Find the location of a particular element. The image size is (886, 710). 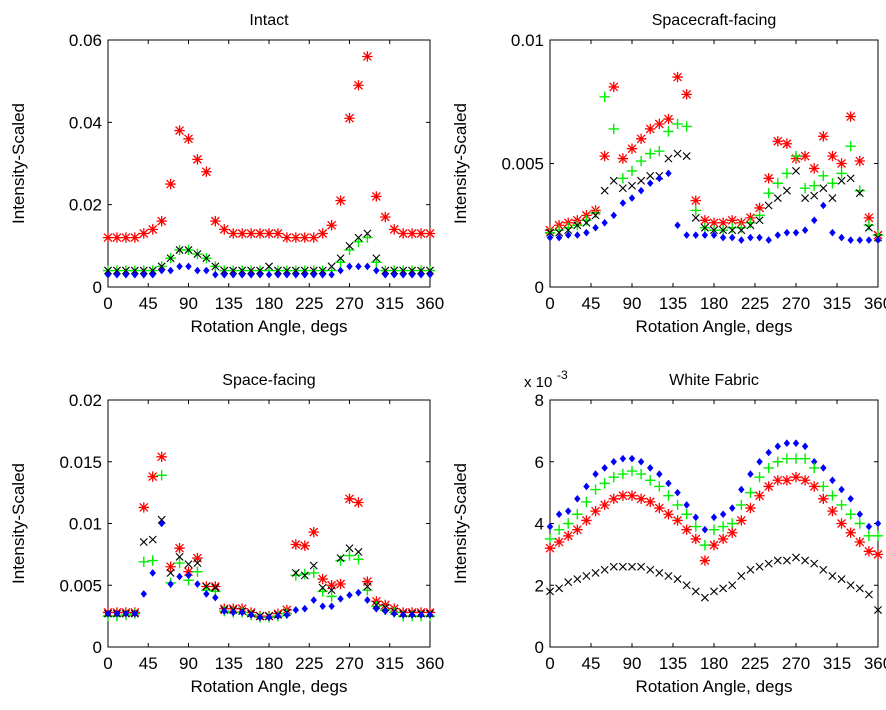

x-tick-label: 225 is located at coordinates (755, 663).